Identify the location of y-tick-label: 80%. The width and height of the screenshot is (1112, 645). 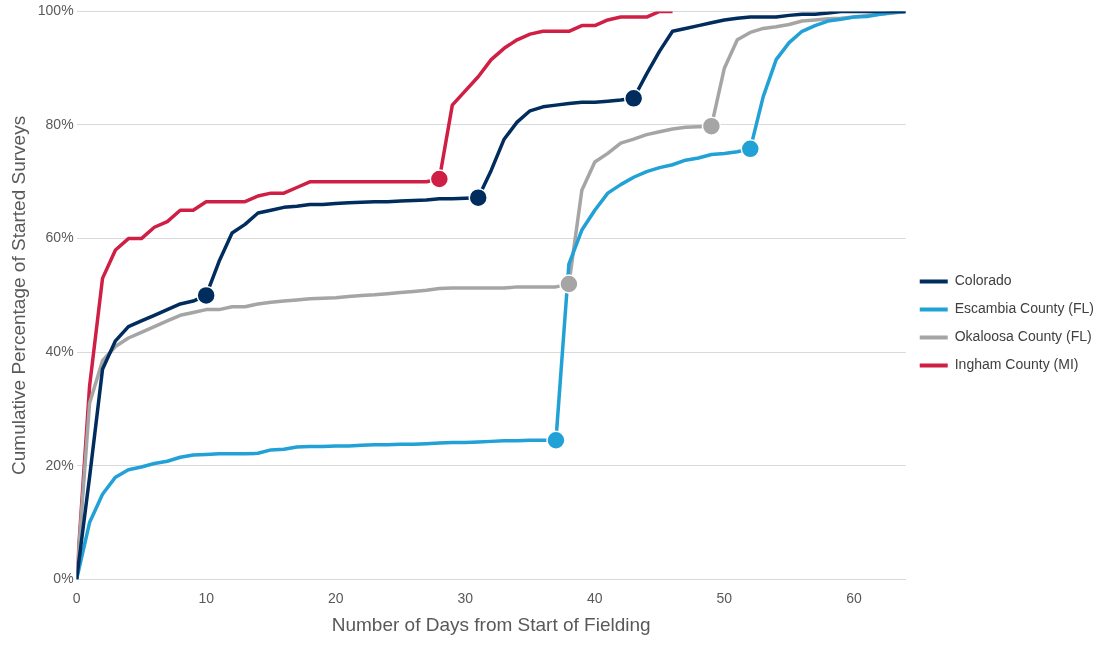
(59, 123).